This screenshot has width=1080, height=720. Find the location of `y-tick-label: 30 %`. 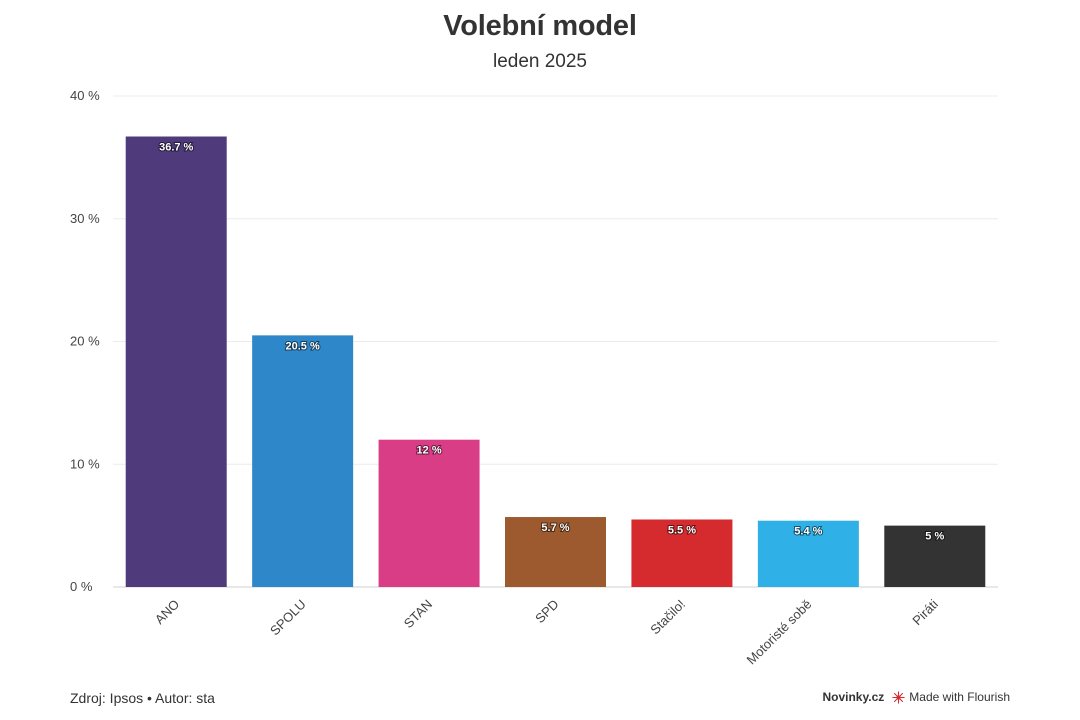

y-tick-label: 30 % is located at coordinates (85, 218).